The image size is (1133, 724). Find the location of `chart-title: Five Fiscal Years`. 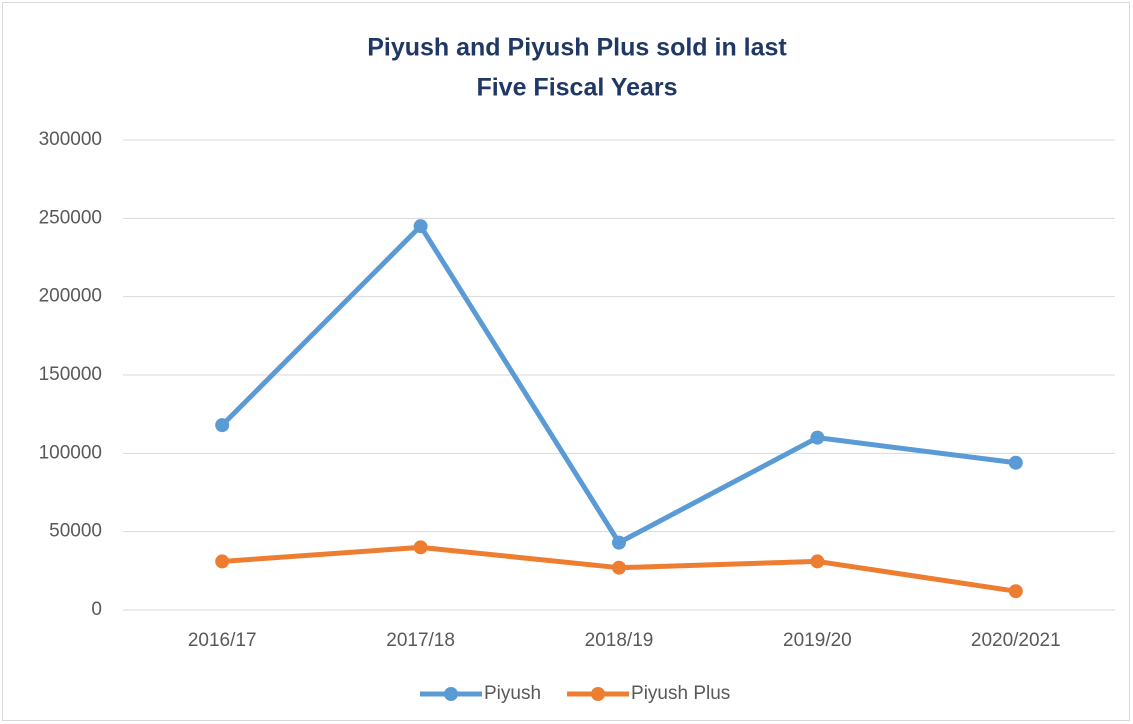

chart-title: Five Fiscal Years is located at coordinates (576, 88).